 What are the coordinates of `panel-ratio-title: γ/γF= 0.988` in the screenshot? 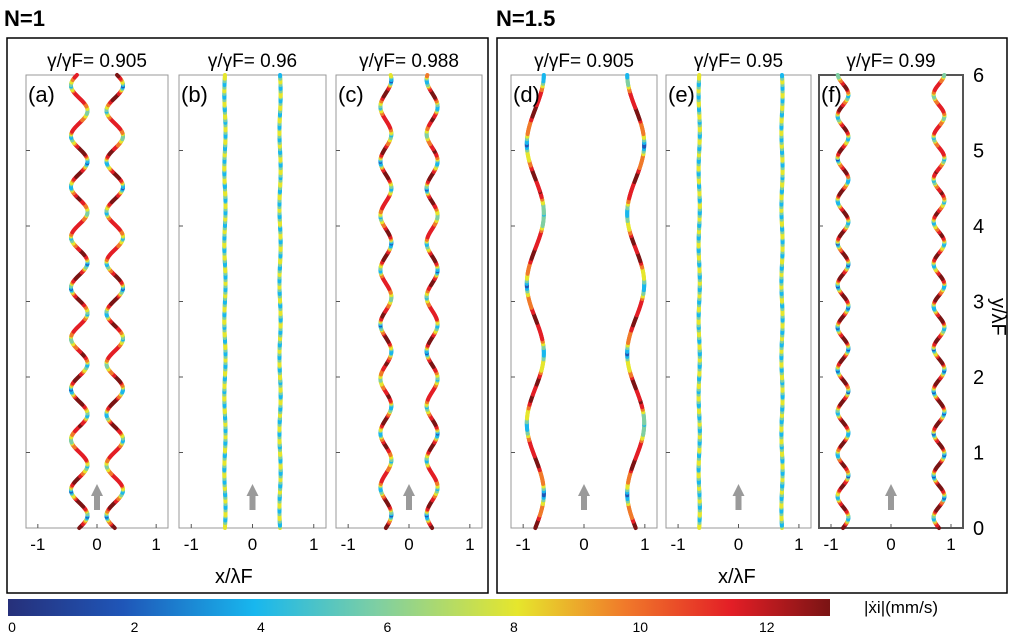 It's located at (409, 61).